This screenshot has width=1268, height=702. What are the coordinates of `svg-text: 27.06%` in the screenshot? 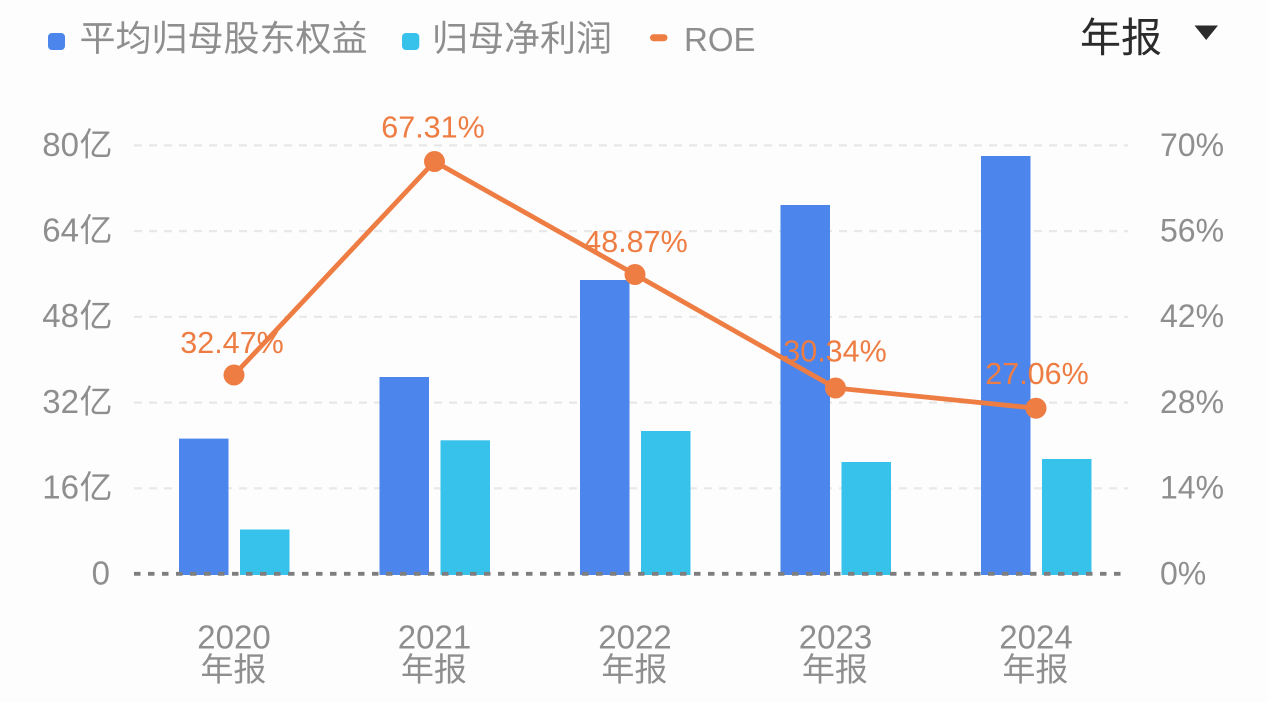 It's located at (1036, 374).